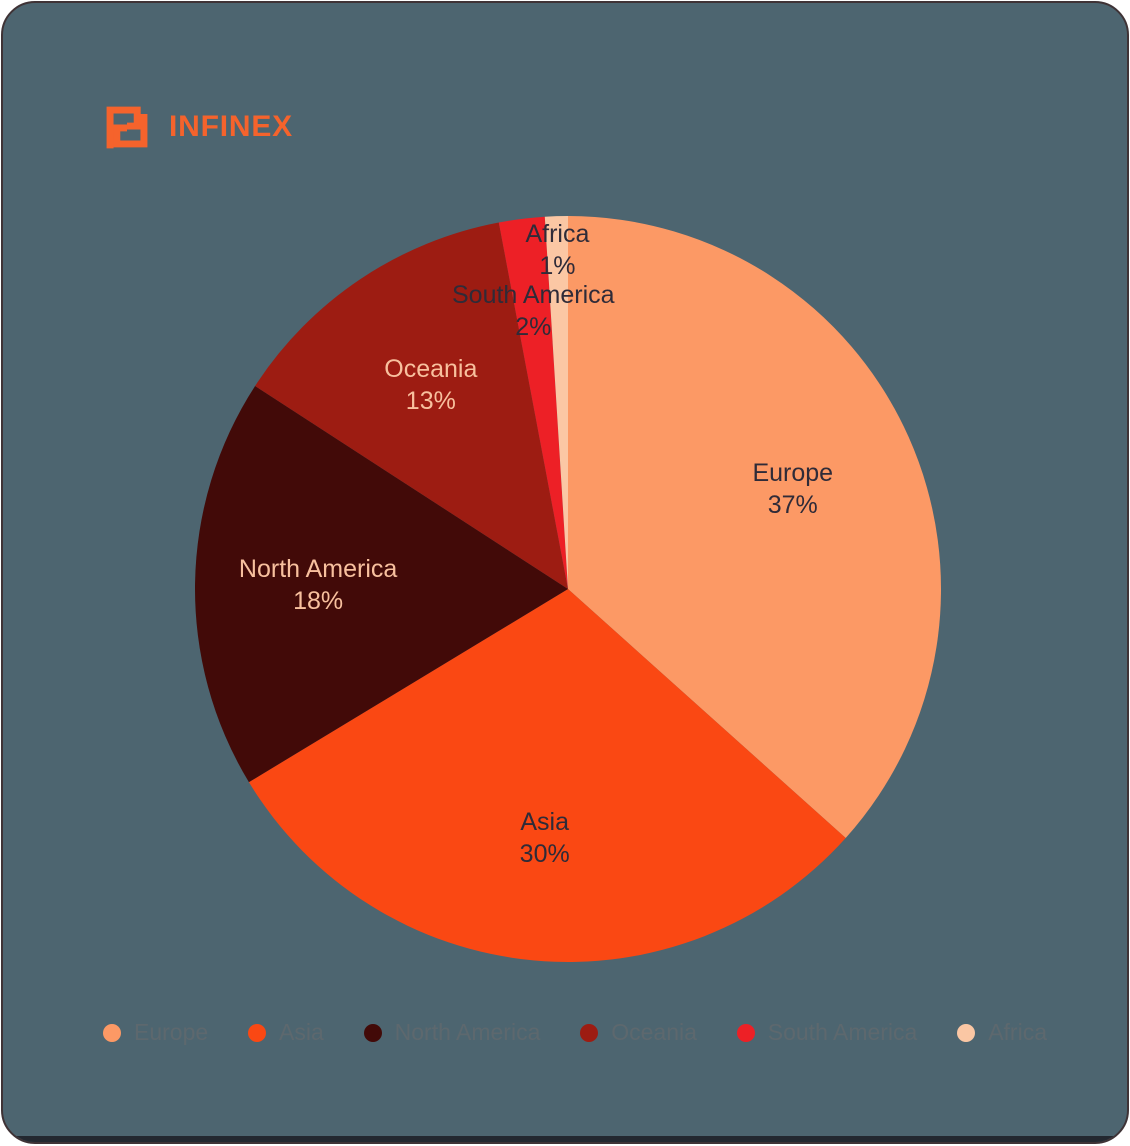 The image size is (1130, 1146). I want to click on legend-dot-north-america, so click(372, 1032).